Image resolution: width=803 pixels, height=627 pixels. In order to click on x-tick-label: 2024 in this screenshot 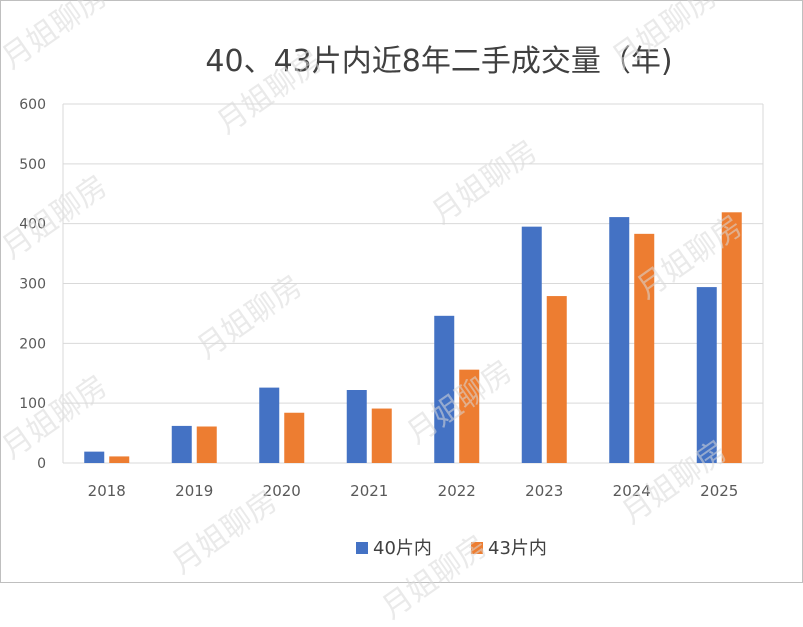, I will do `click(632, 491)`.